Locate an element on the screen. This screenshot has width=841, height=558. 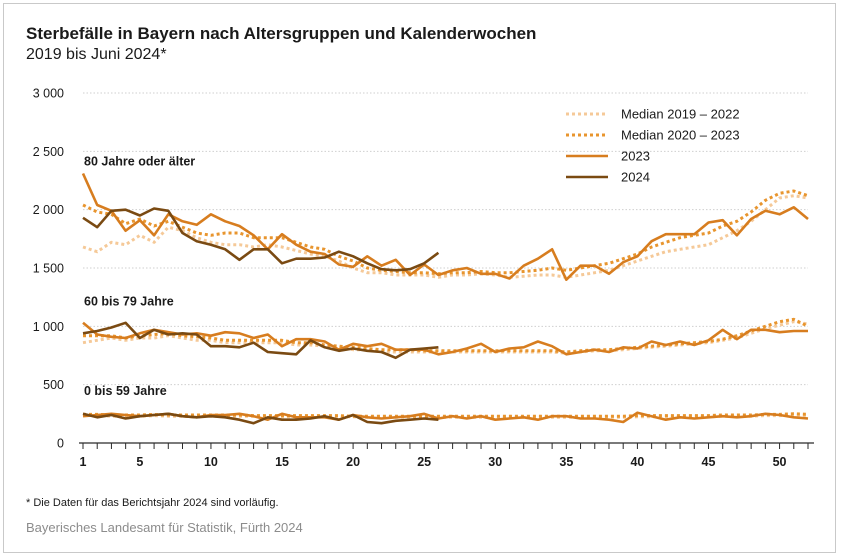
legend-label: Median 2019 – 2022 is located at coordinates (680, 114).